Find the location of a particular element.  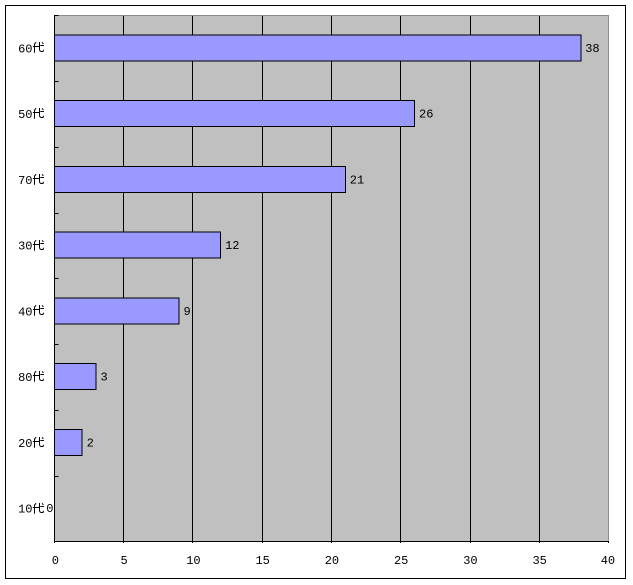

svg-text: 15 is located at coordinates (262, 561).